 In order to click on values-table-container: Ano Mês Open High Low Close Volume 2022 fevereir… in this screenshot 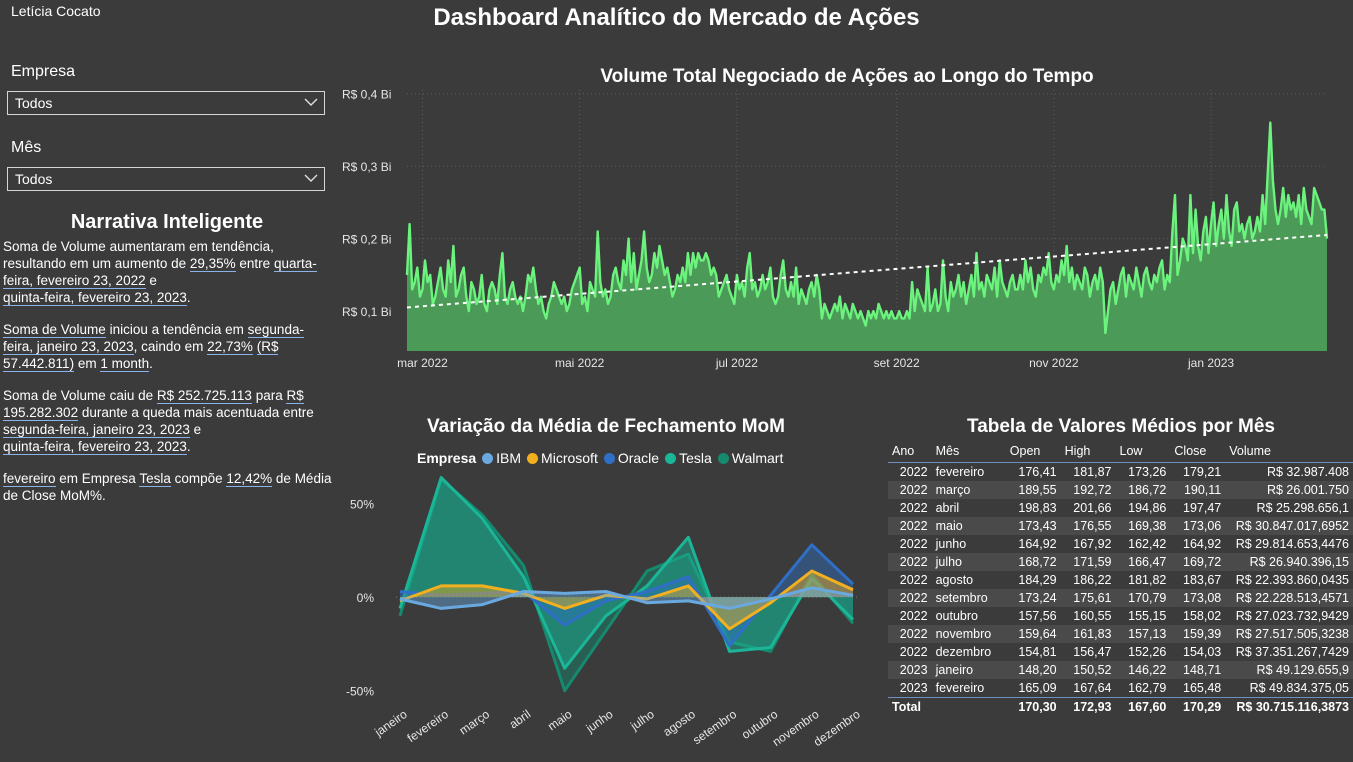, I will do `click(1120, 578)`.